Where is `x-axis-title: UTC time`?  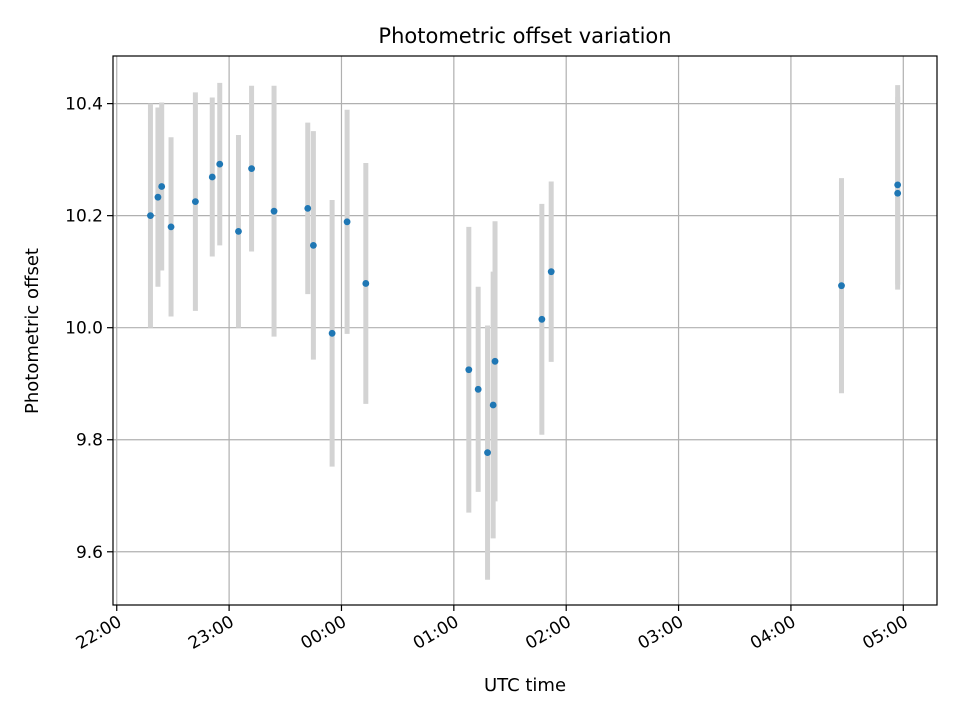 x-axis-title: UTC time is located at coordinates (525, 685).